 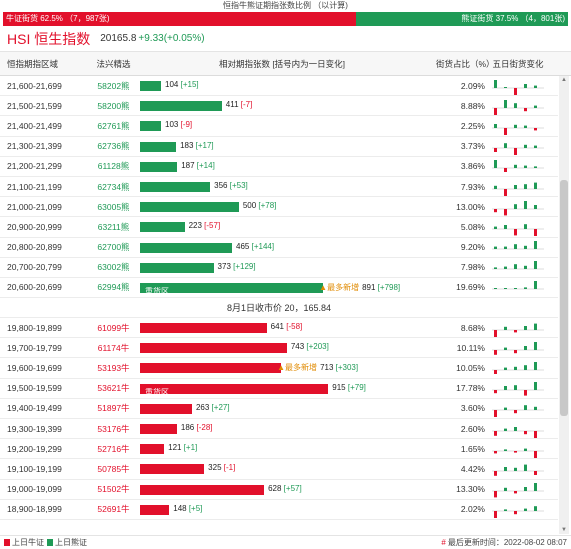 What do you see at coordinates (472, 186) in the screenshot?
I see `share-cell: 7.93%` at bounding box center [472, 186].